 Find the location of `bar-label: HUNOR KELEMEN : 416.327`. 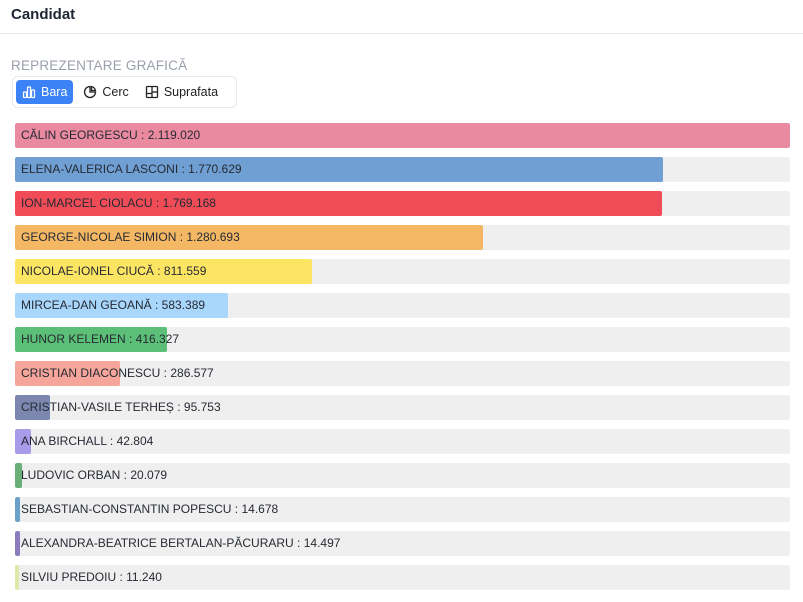

bar-label: HUNOR KELEMEN : 416.327 is located at coordinates (100, 339).